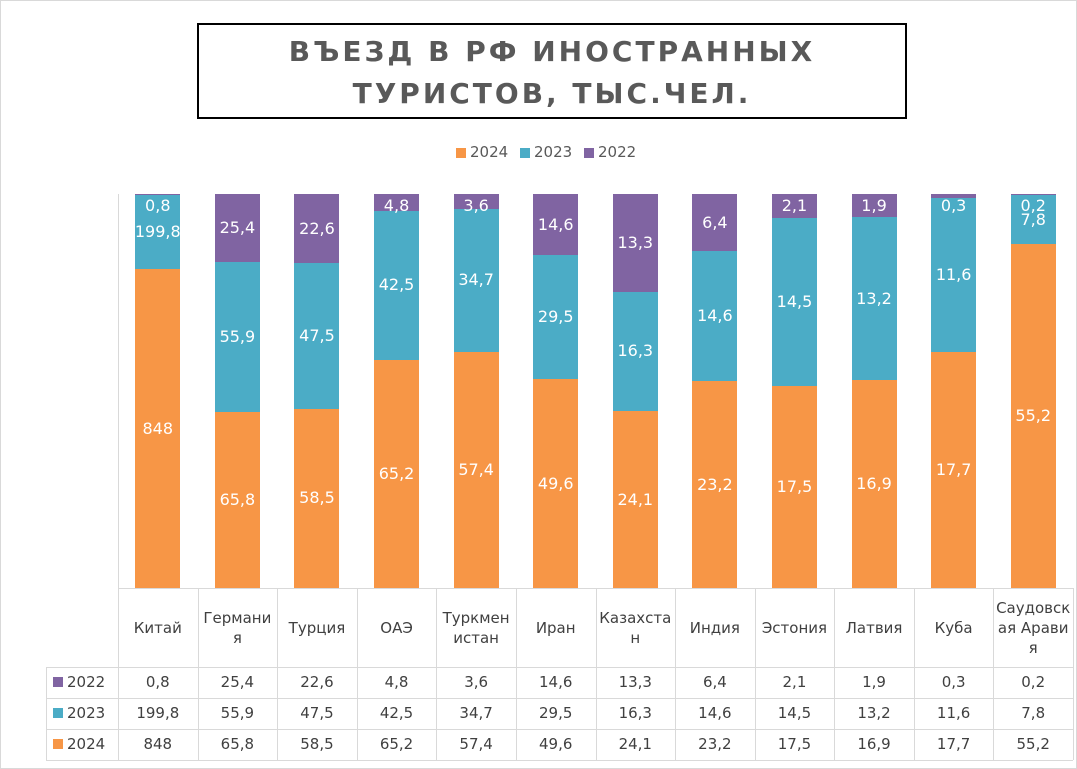  Describe the element at coordinates (86, 682) in the screenshot. I see `table-row-label: 2022` at that location.